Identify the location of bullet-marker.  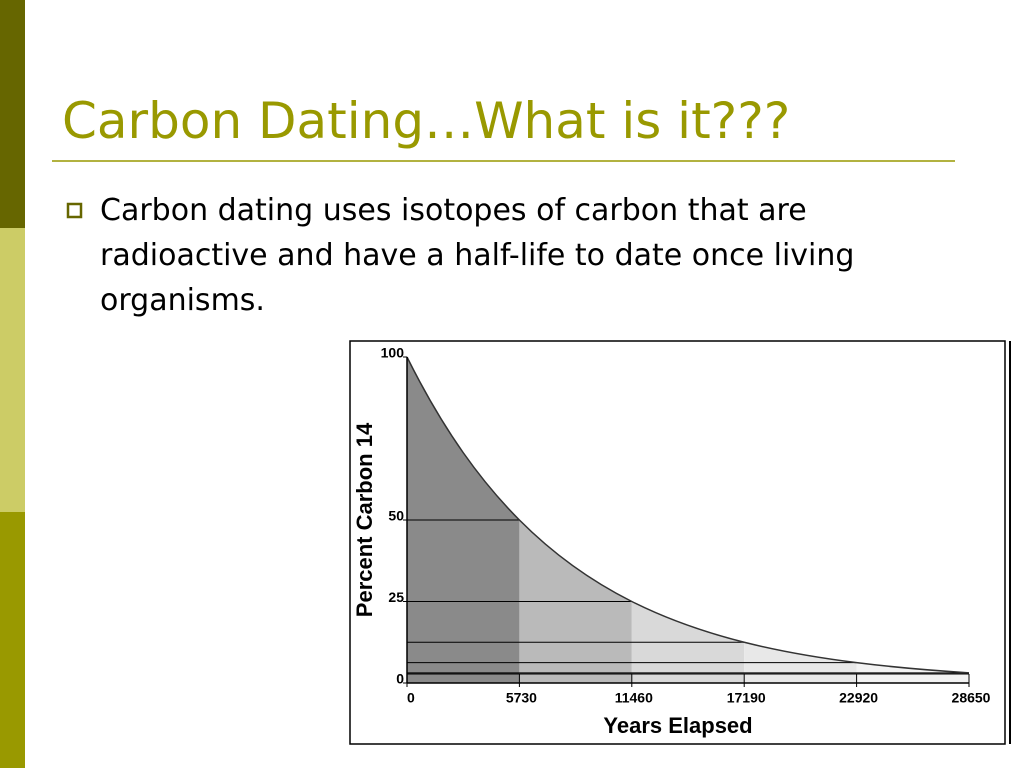
(74, 210).